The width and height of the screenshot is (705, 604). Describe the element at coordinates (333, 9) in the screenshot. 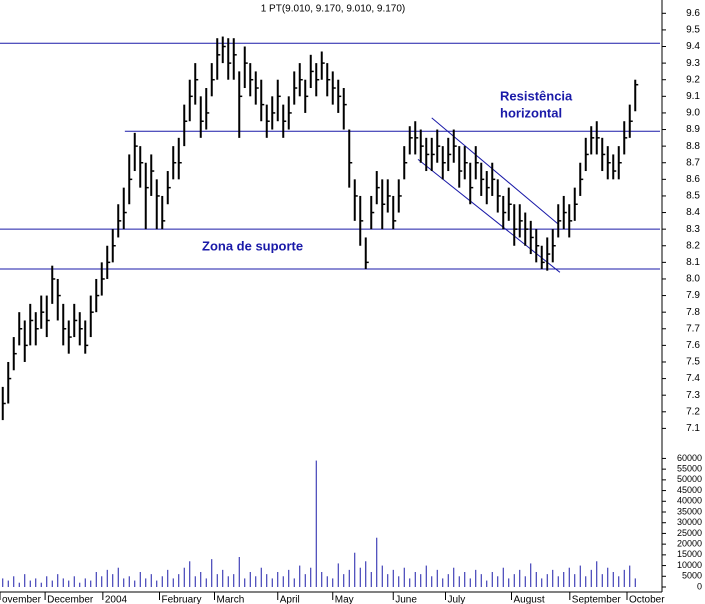

I see `chart-title: 1 PT(9.010, 9.170, 9.010, 9.170)` at that location.